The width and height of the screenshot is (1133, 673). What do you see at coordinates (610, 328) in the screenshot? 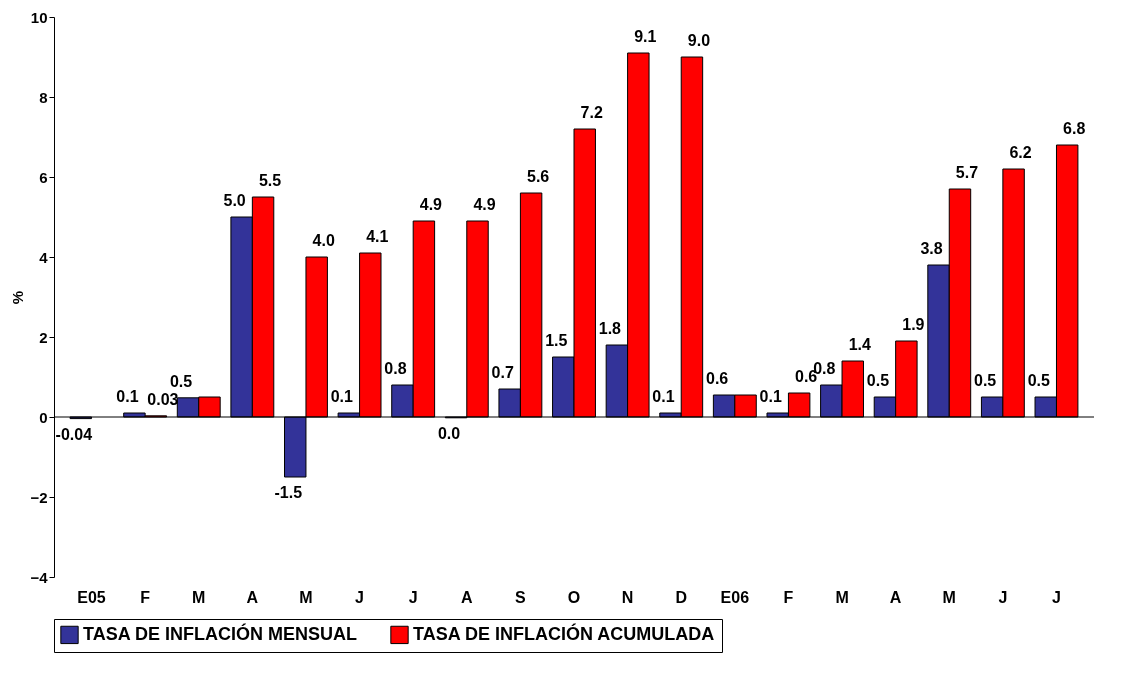
I see `data-label: 1.8` at bounding box center [610, 328].